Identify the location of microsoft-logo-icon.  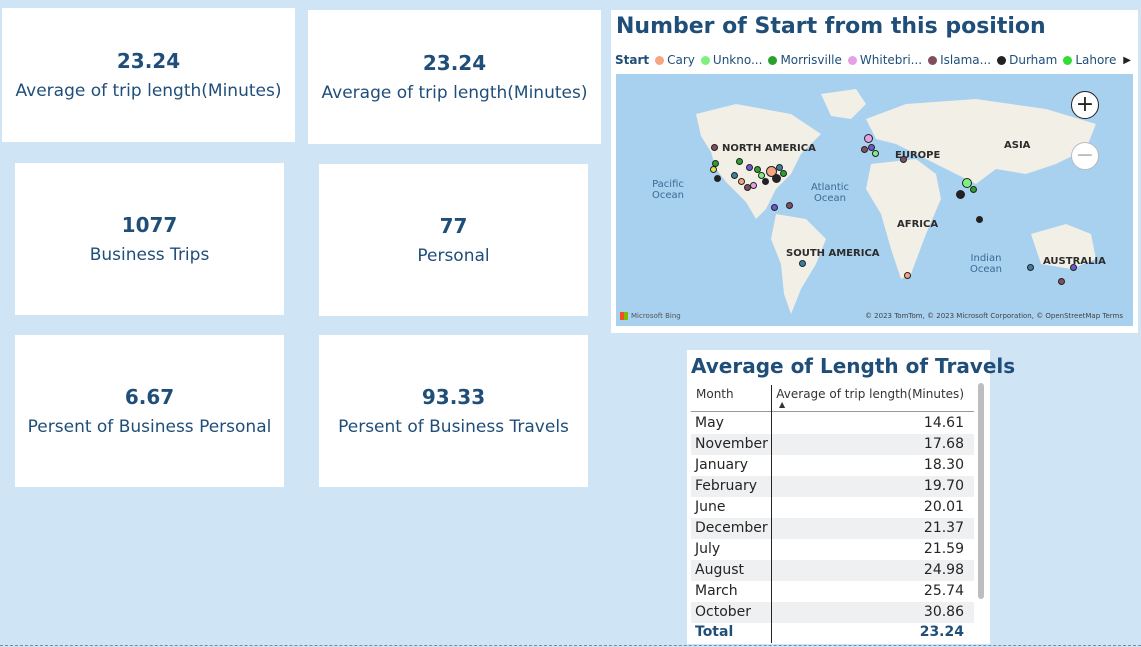
(624, 316).